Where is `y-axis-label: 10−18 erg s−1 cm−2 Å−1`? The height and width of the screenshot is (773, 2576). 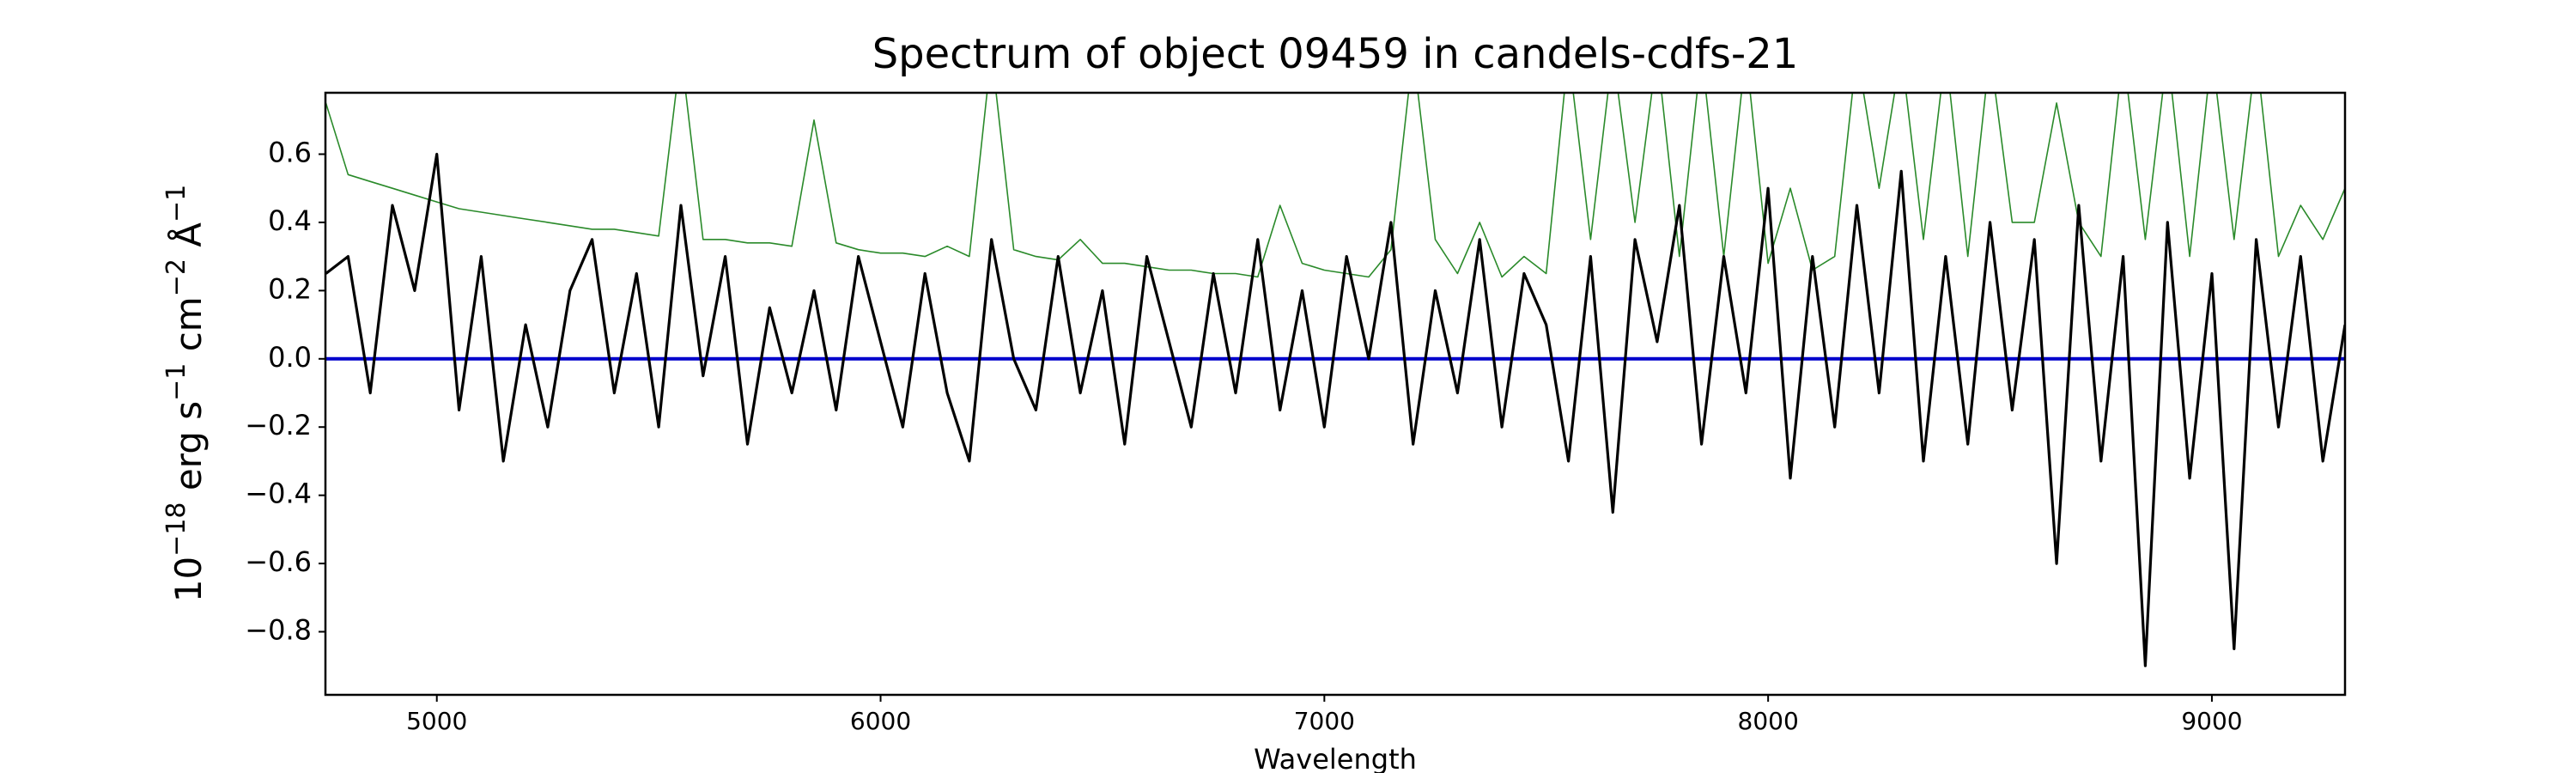 y-axis-label: 10−18 erg s−1 cm−2 Å−1 is located at coordinates (186, 394).